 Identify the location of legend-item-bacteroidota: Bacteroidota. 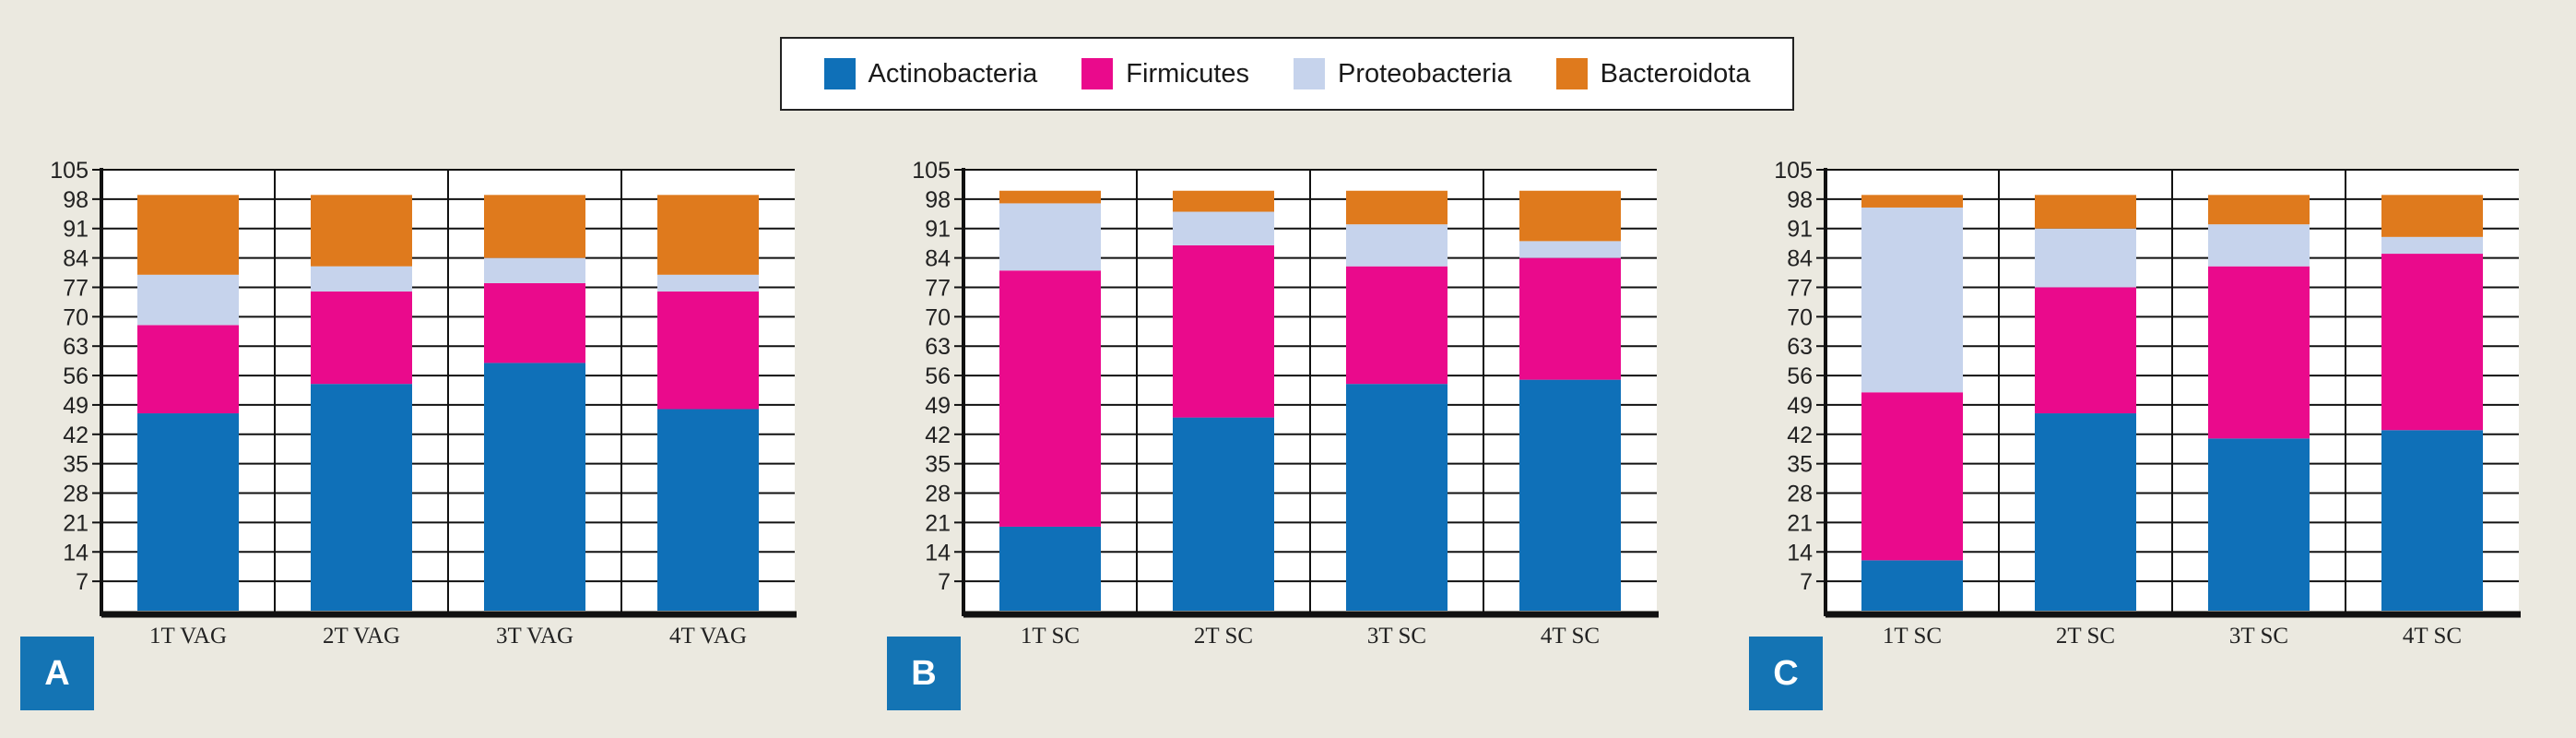
(1652, 73).